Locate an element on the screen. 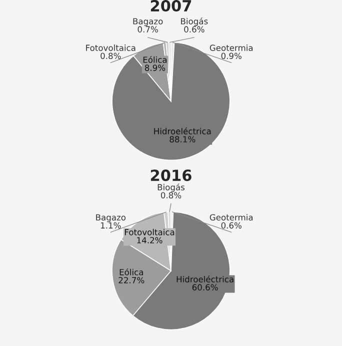 The width and height of the screenshot is (342, 346). chart-title: 2007 is located at coordinates (171, 6).